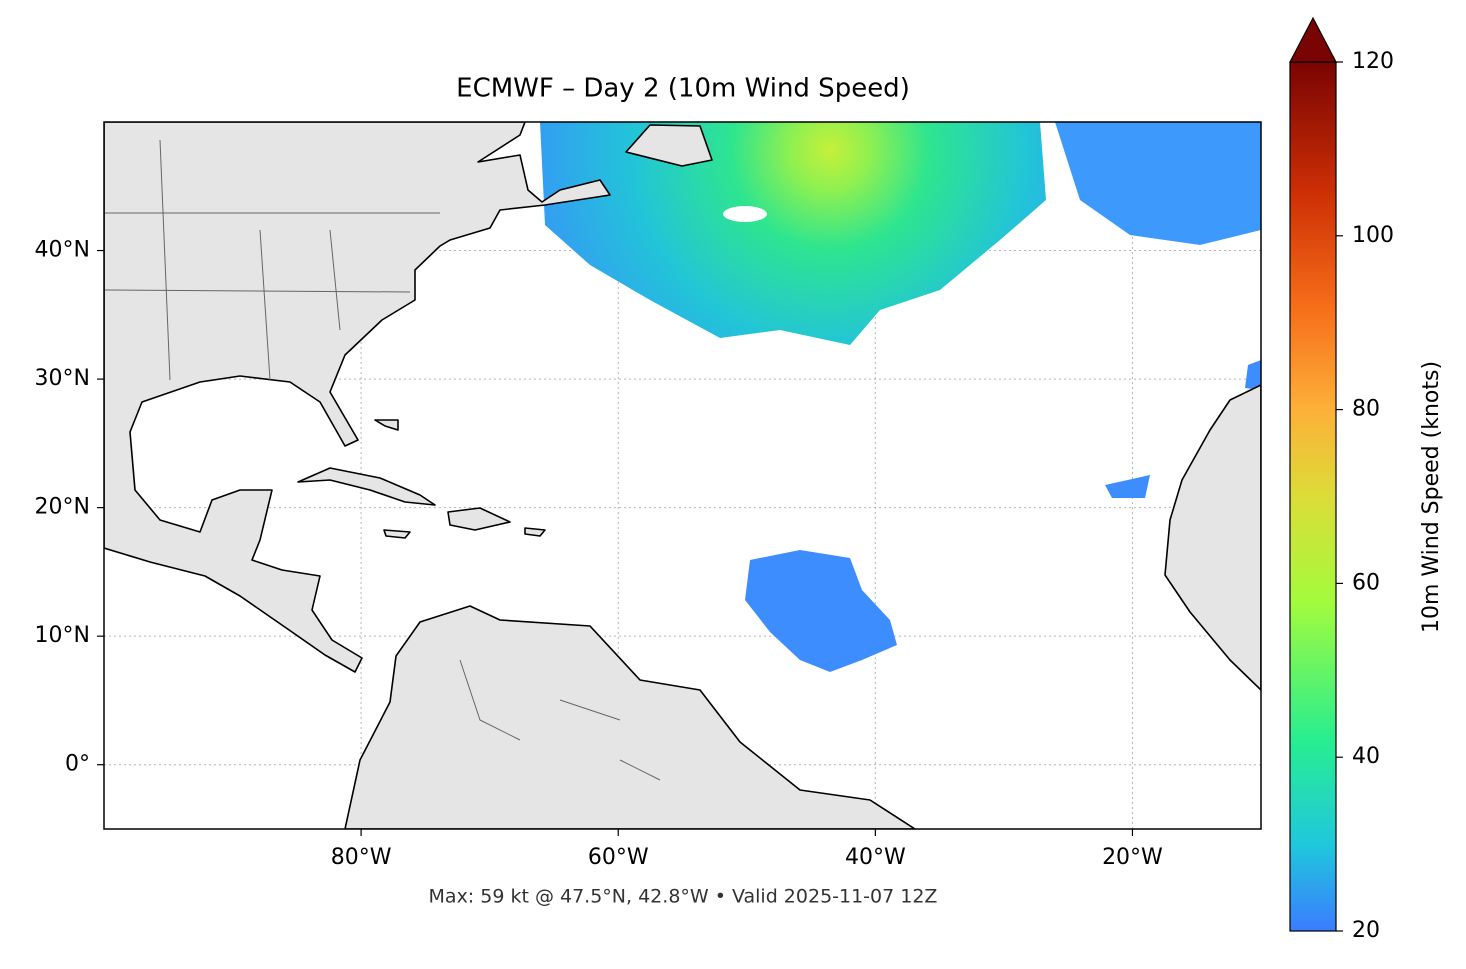 The image size is (1466, 969). I want to click on x-tick-label: 60°W, so click(618, 857).